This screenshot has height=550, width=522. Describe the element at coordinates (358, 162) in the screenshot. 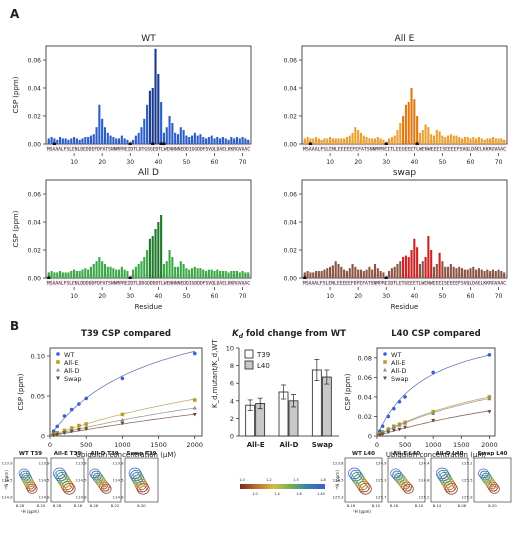

I see `x-tick-label: 20` at that location.